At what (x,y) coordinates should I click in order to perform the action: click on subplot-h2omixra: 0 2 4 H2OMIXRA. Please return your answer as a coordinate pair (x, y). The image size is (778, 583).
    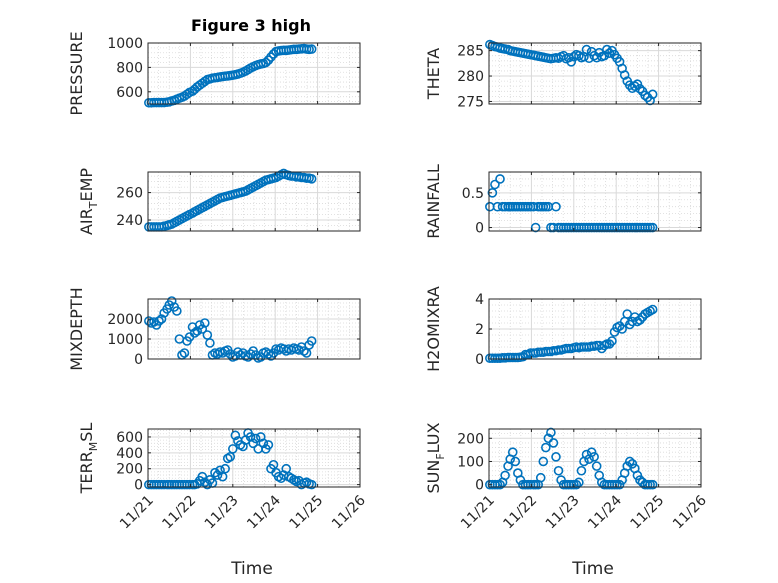
    Looking at the image, I should click on (563, 329).